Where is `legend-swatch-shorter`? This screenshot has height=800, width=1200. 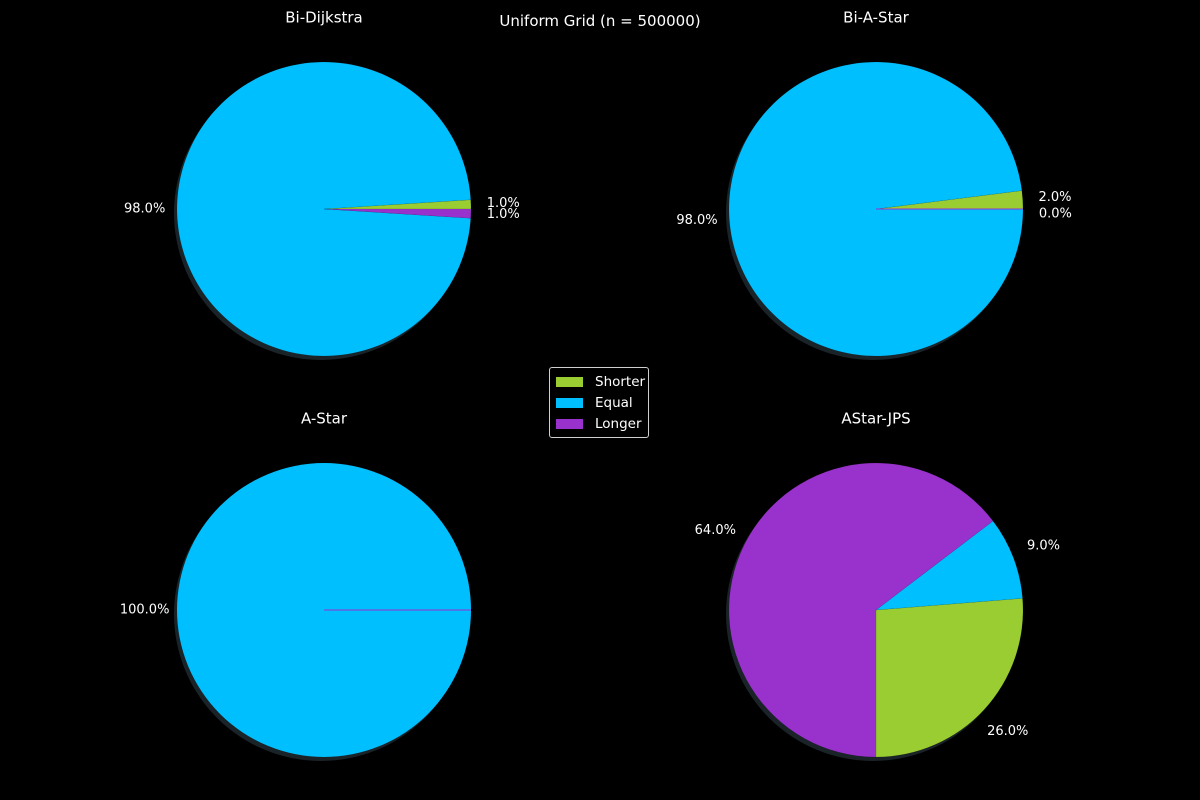 legend-swatch-shorter is located at coordinates (569, 381).